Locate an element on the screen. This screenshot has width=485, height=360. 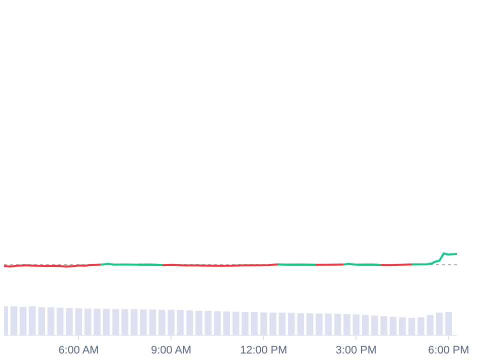
x-tick-label: 6:00 AM is located at coordinates (78, 350).